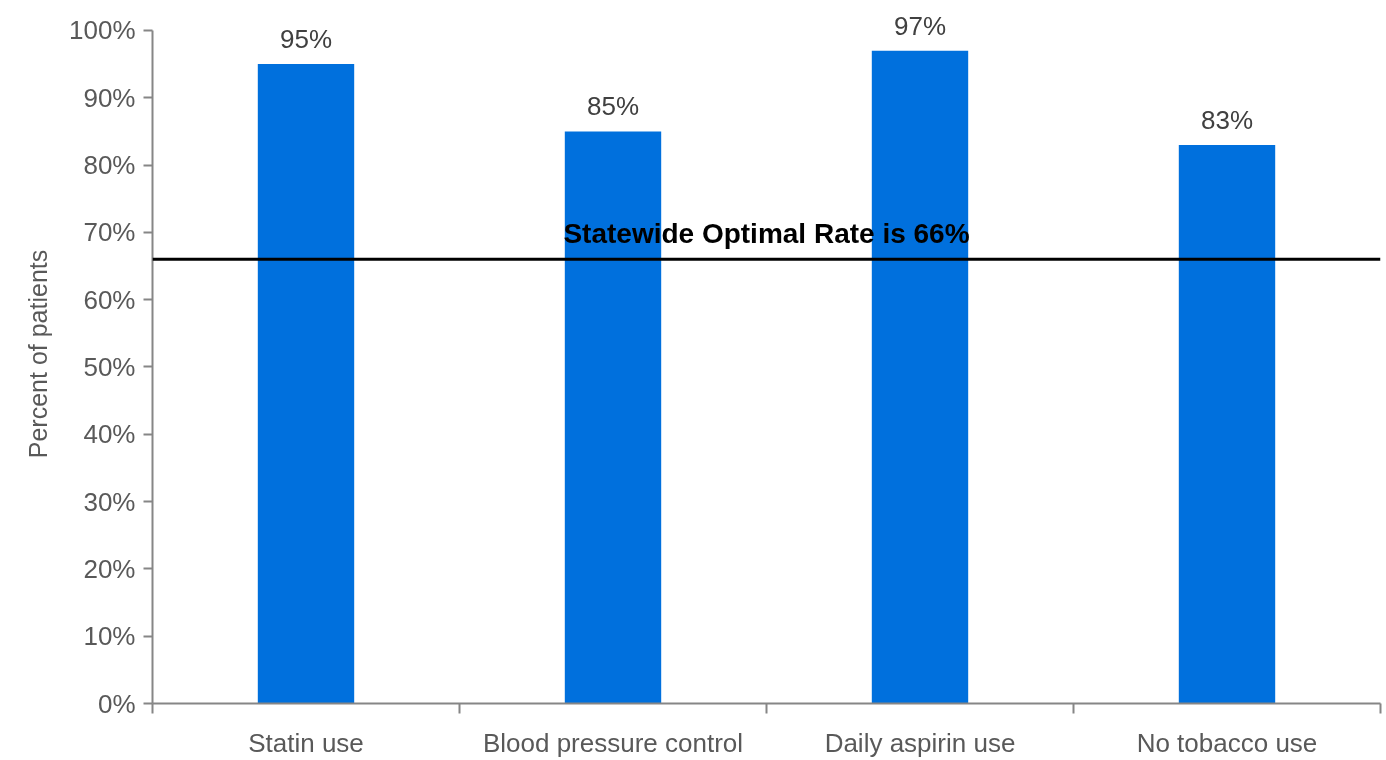 This screenshot has width=1386, height=760. I want to click on x-tick-label: Blood pressure control, so click(613, 742).